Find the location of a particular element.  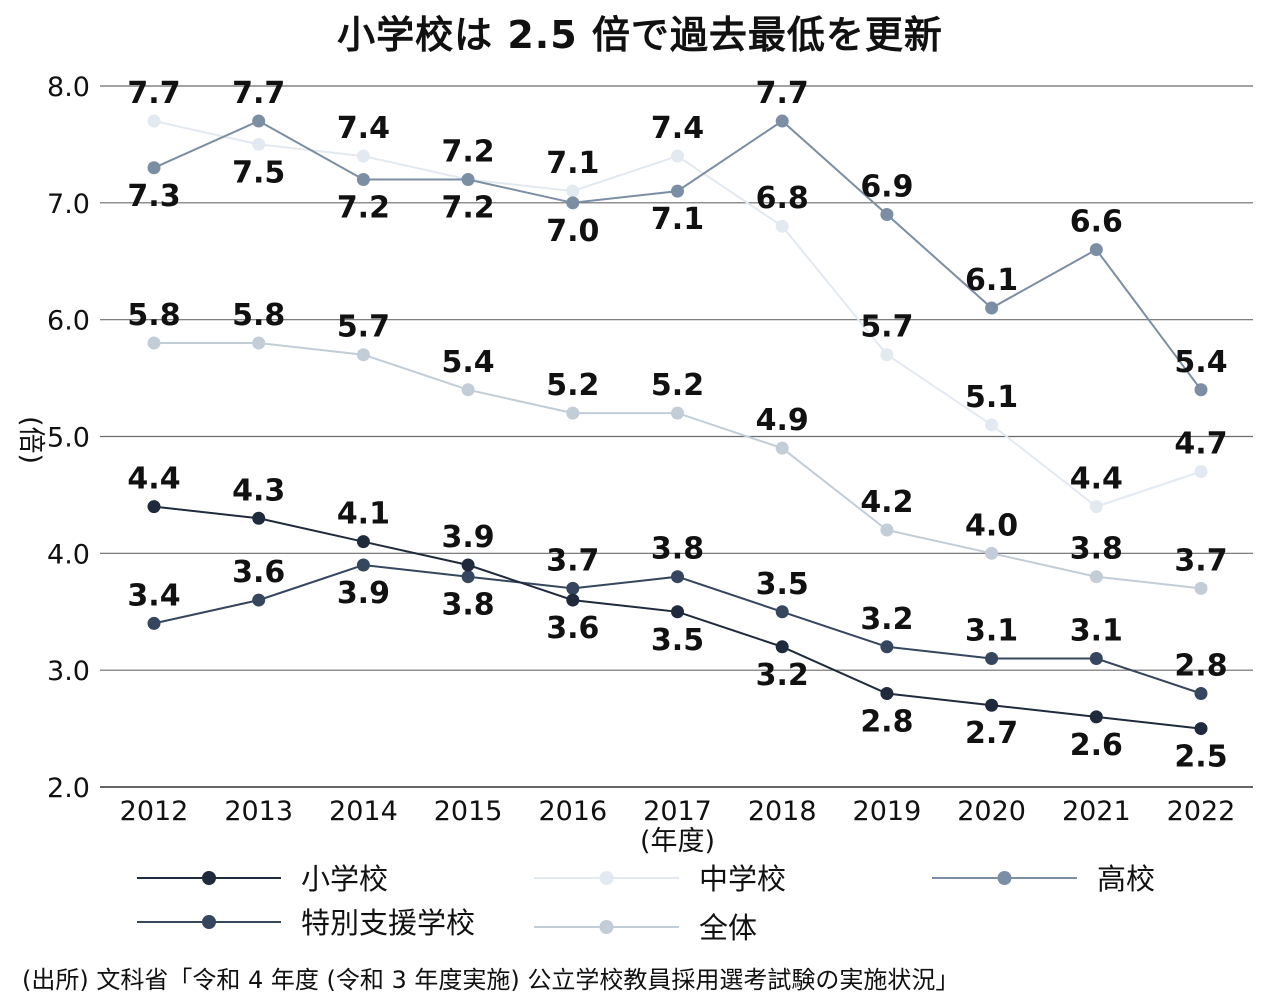

data-label: 2.6 is located at coordinates (1096, 745).